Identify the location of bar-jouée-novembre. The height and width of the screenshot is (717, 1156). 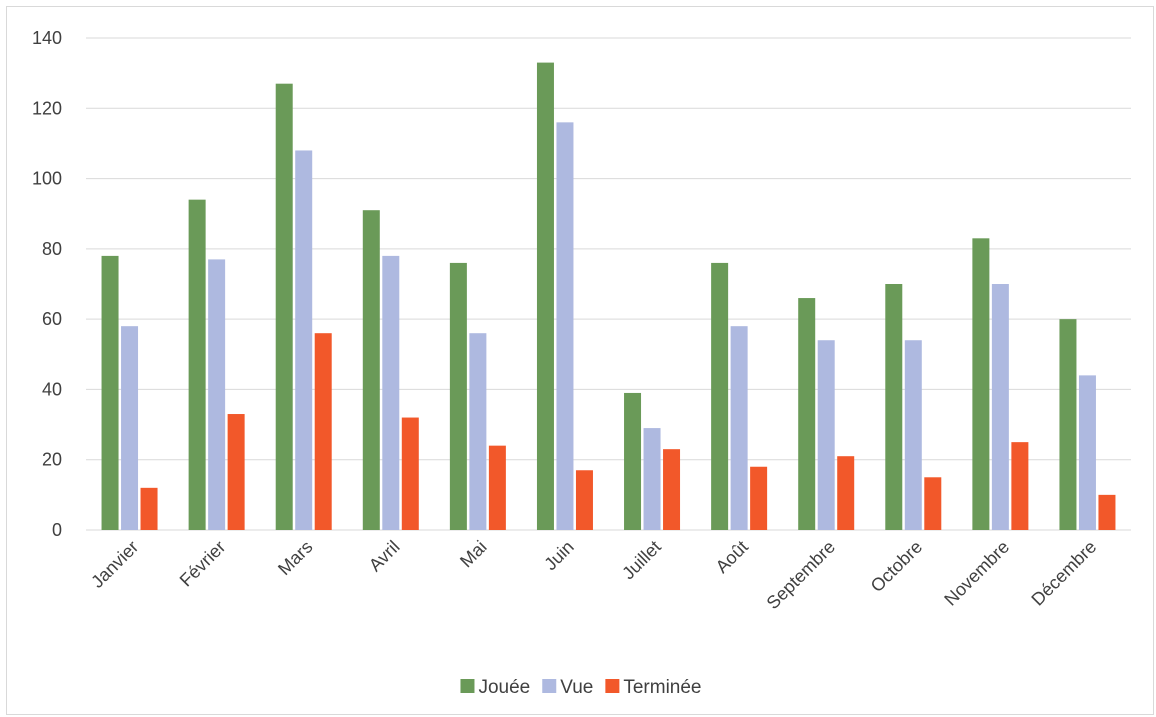
(981, 384).